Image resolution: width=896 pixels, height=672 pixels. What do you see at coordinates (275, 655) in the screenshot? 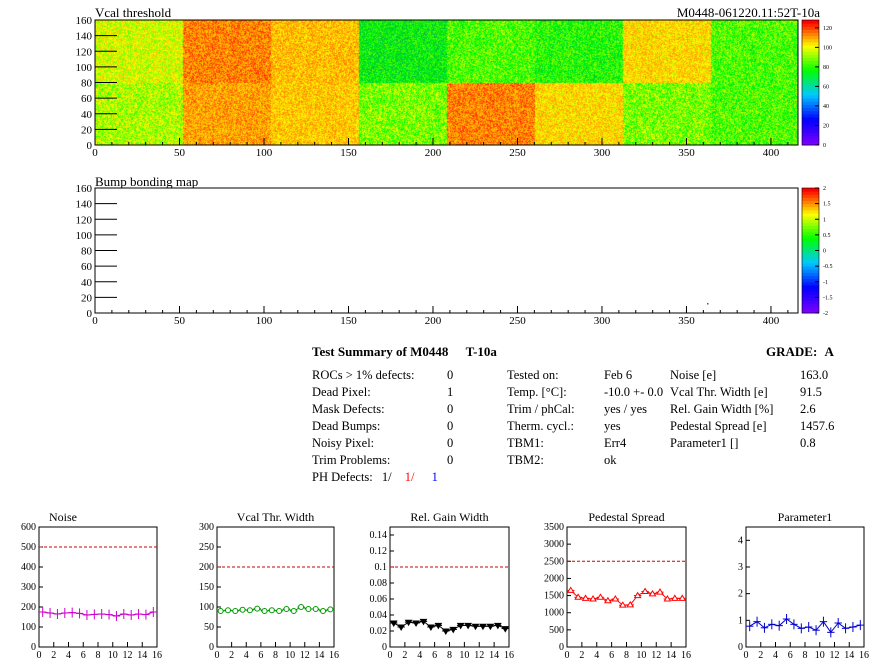
I see `x-tick-label: 8` at bounding box center [275, 655].